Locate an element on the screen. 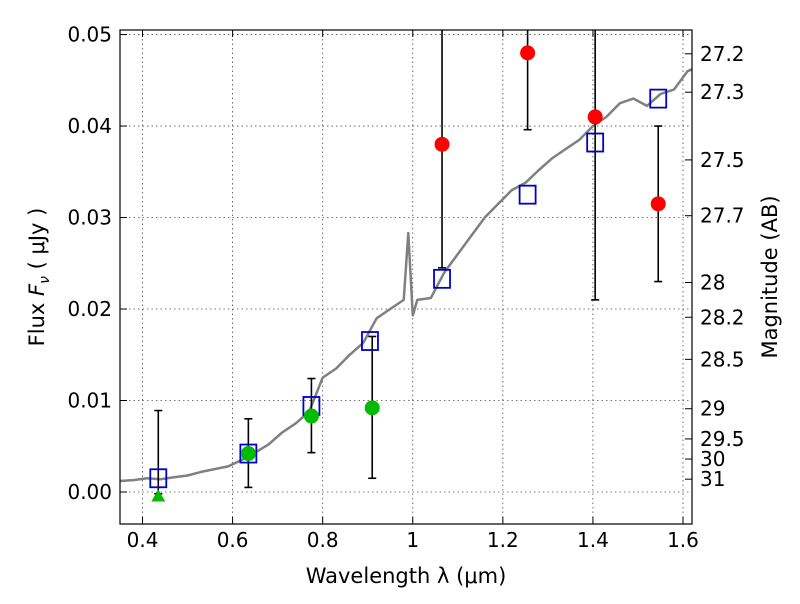  y2-tick-label: 27.5 is located at coordinates (722, 160).